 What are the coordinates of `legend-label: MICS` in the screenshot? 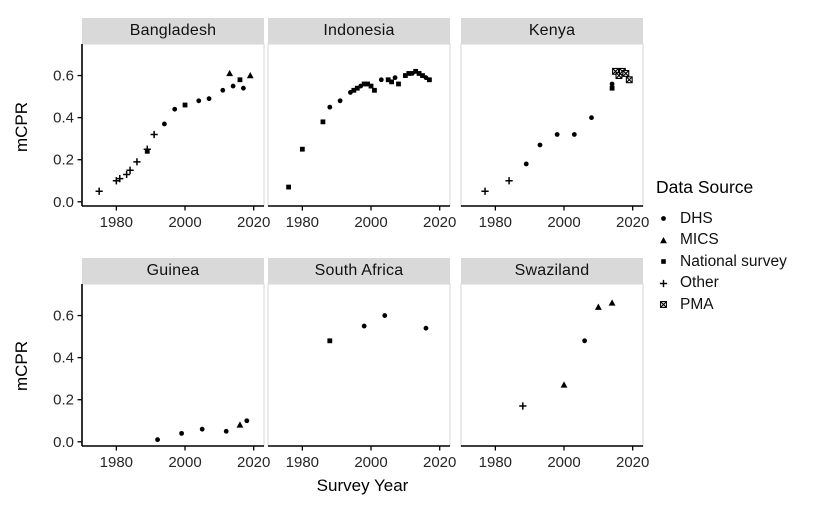 It's located at (699, 240).